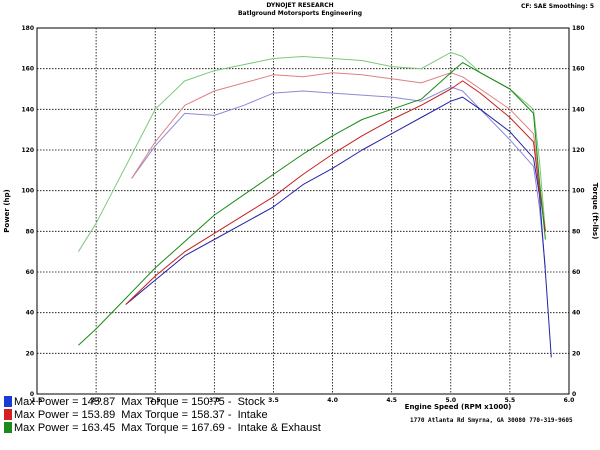 This screenshot has height=450, width=600. Describe the element at coordinates (578, 69) in the screenshot. I see `y-tick-label-right: 160` at that location.